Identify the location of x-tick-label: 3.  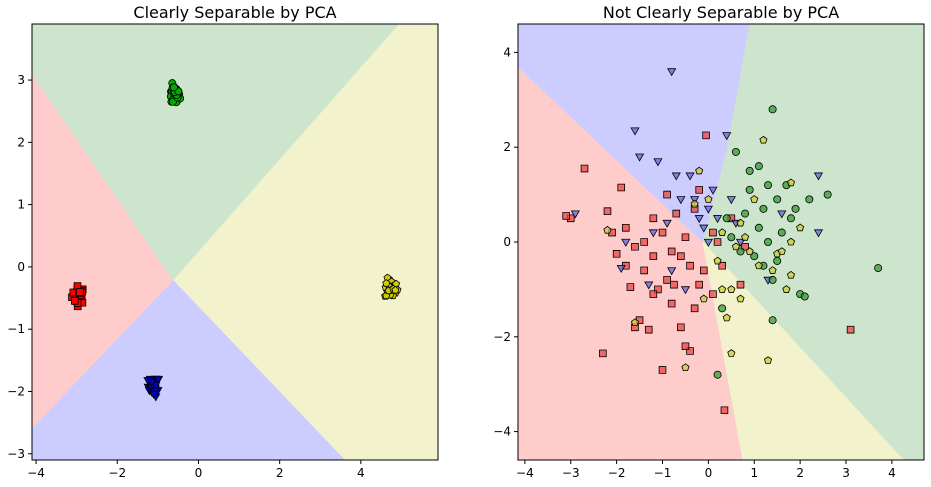
(846, 473).